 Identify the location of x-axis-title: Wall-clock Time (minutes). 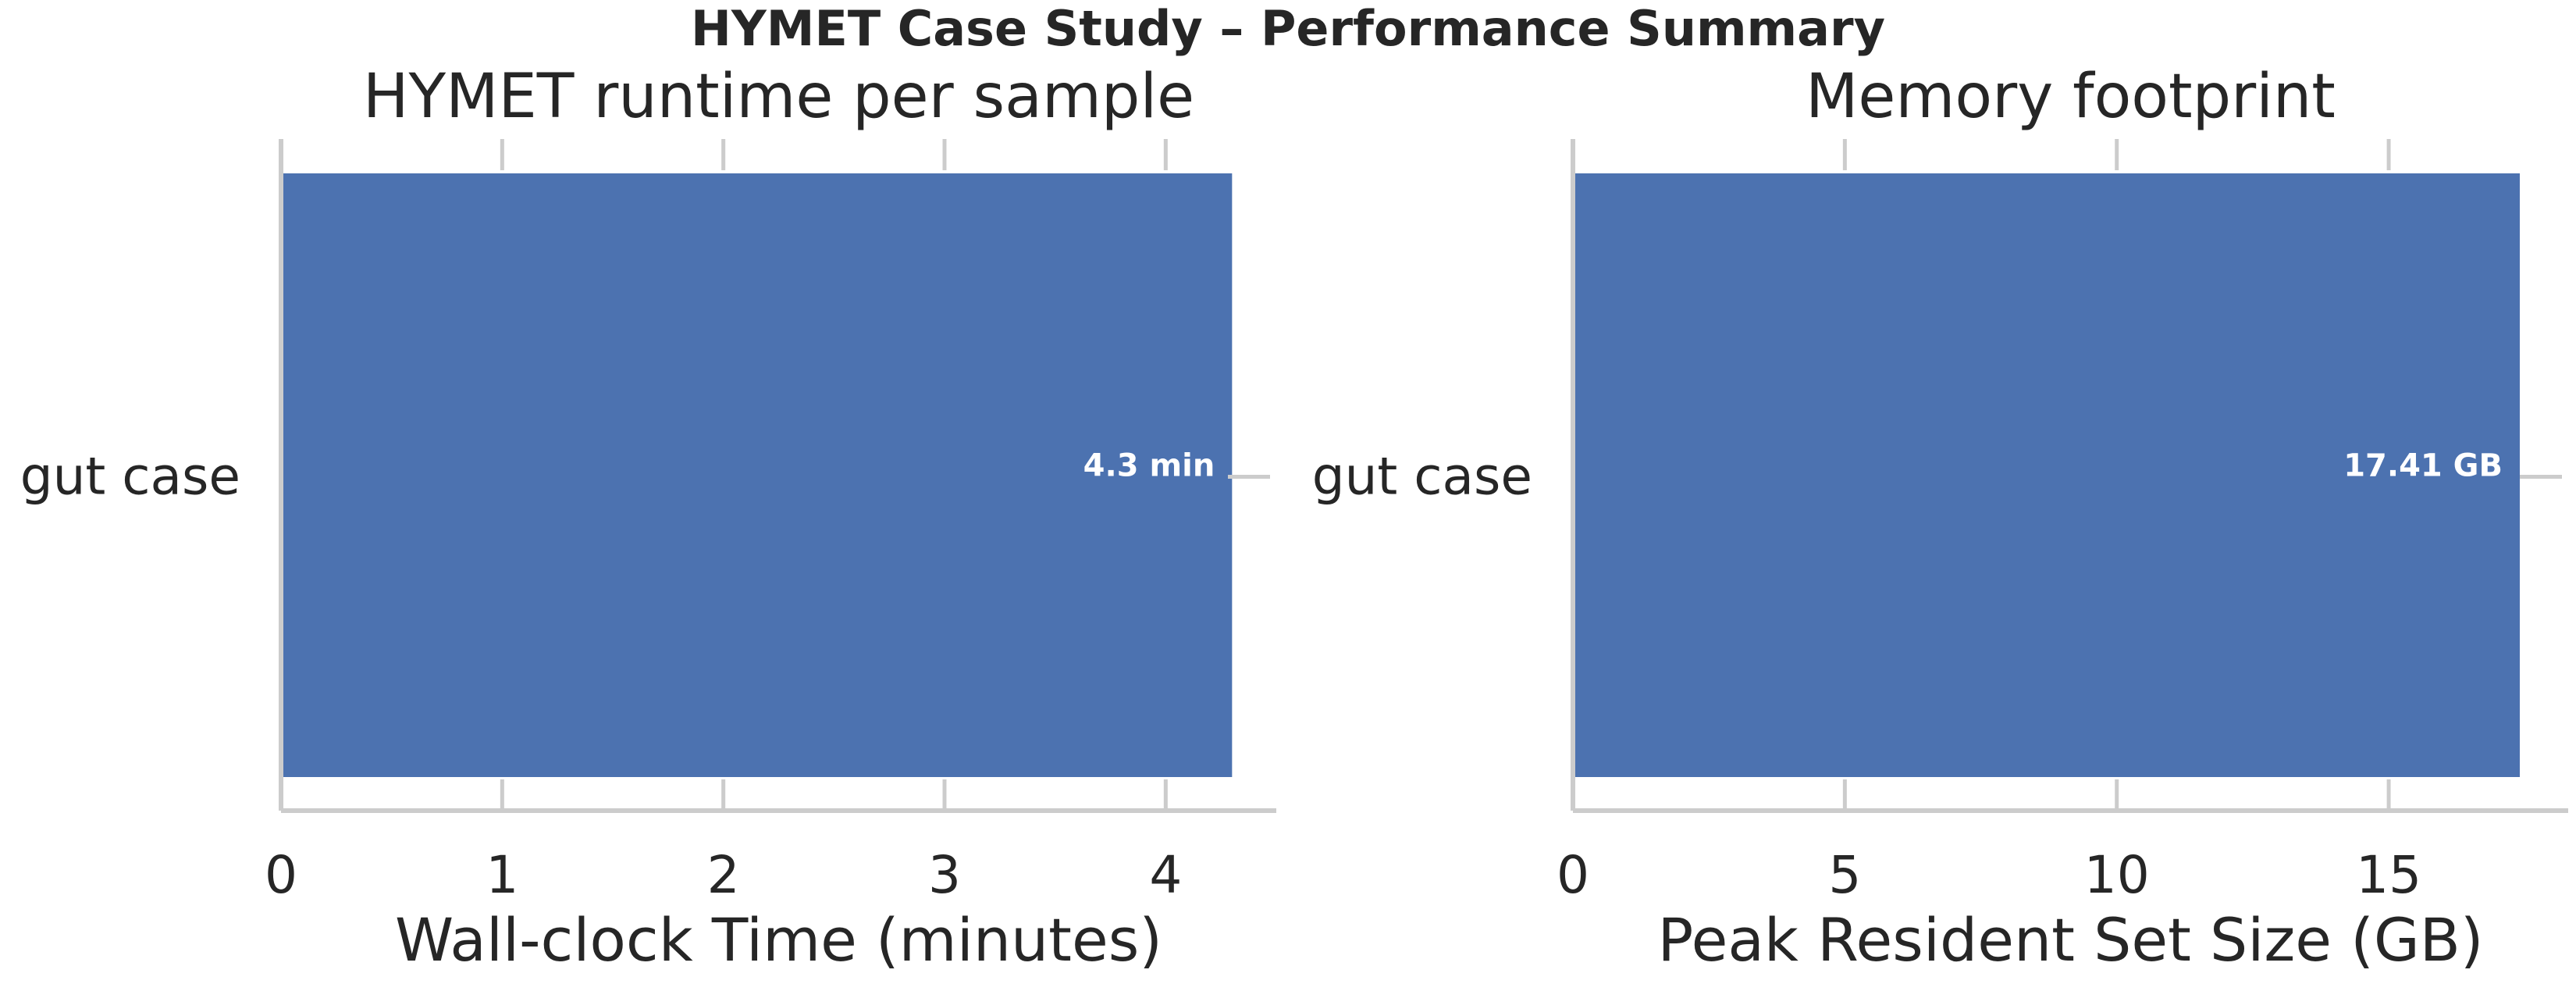
(778, 940).